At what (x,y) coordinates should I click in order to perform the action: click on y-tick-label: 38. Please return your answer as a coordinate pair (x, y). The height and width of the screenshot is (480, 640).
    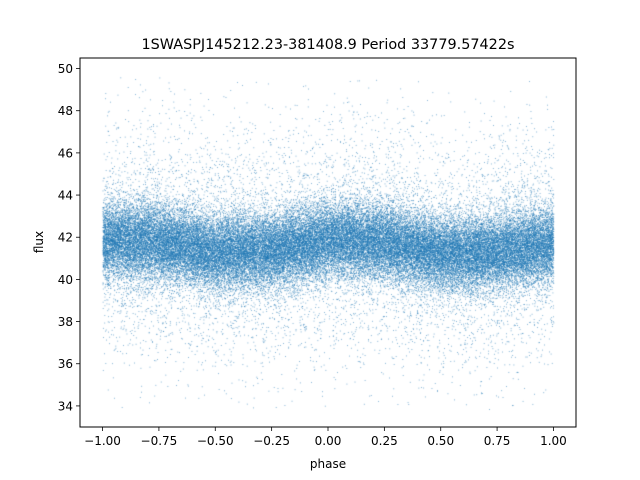
    Looking at the image, I should click on (65, 322).